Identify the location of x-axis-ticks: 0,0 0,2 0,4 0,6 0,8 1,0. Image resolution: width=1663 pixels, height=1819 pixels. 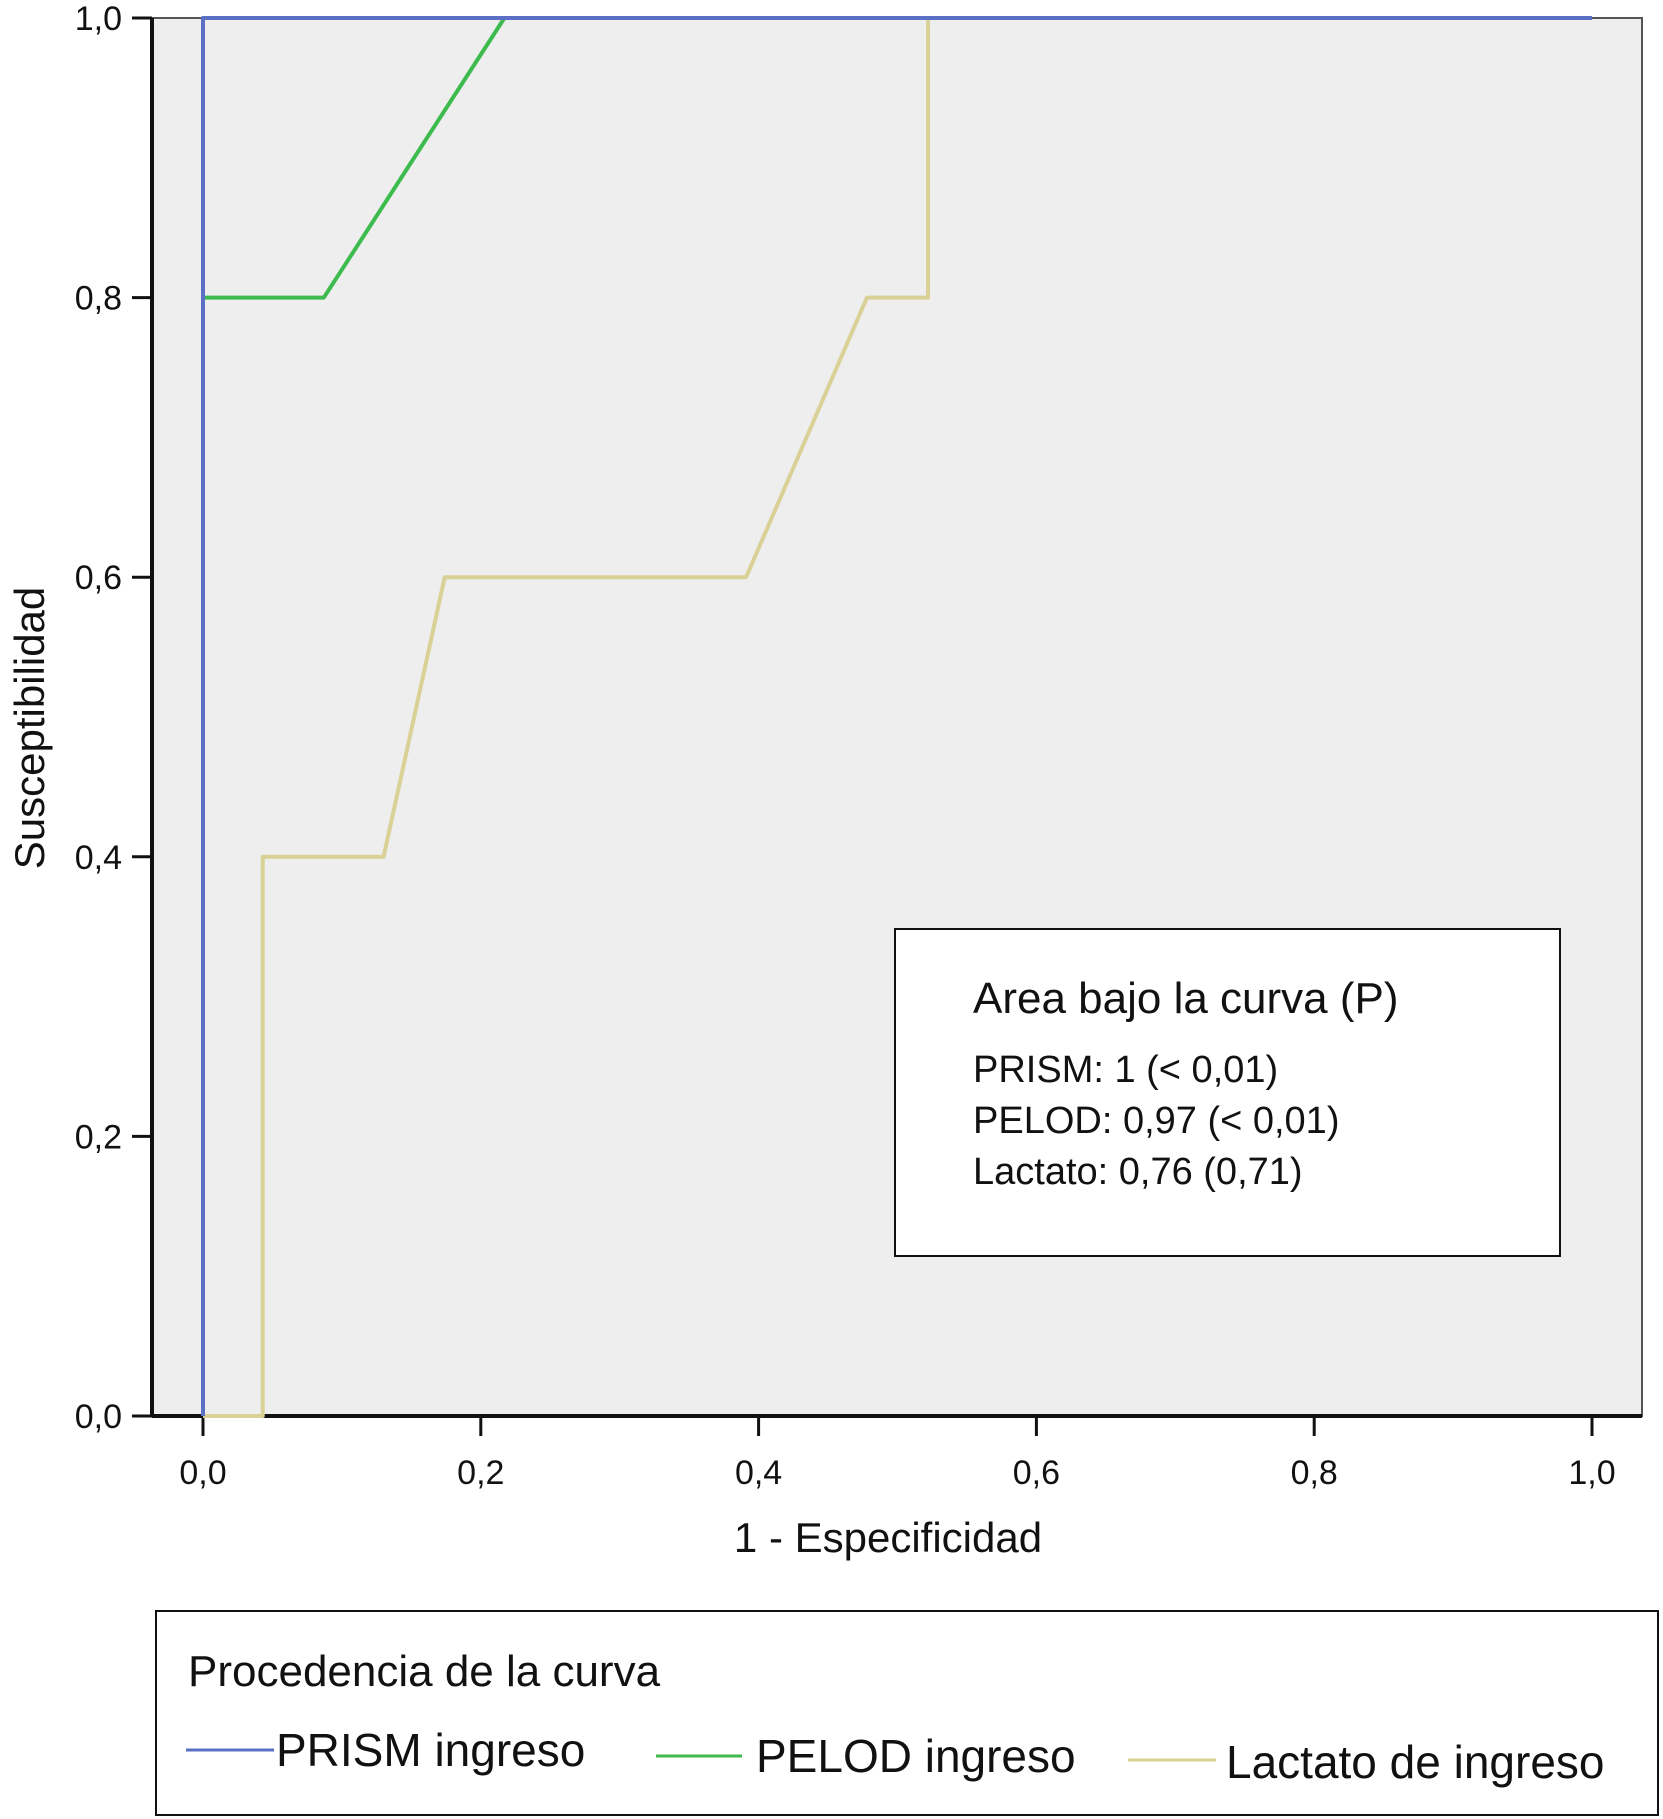
(897, 1454).